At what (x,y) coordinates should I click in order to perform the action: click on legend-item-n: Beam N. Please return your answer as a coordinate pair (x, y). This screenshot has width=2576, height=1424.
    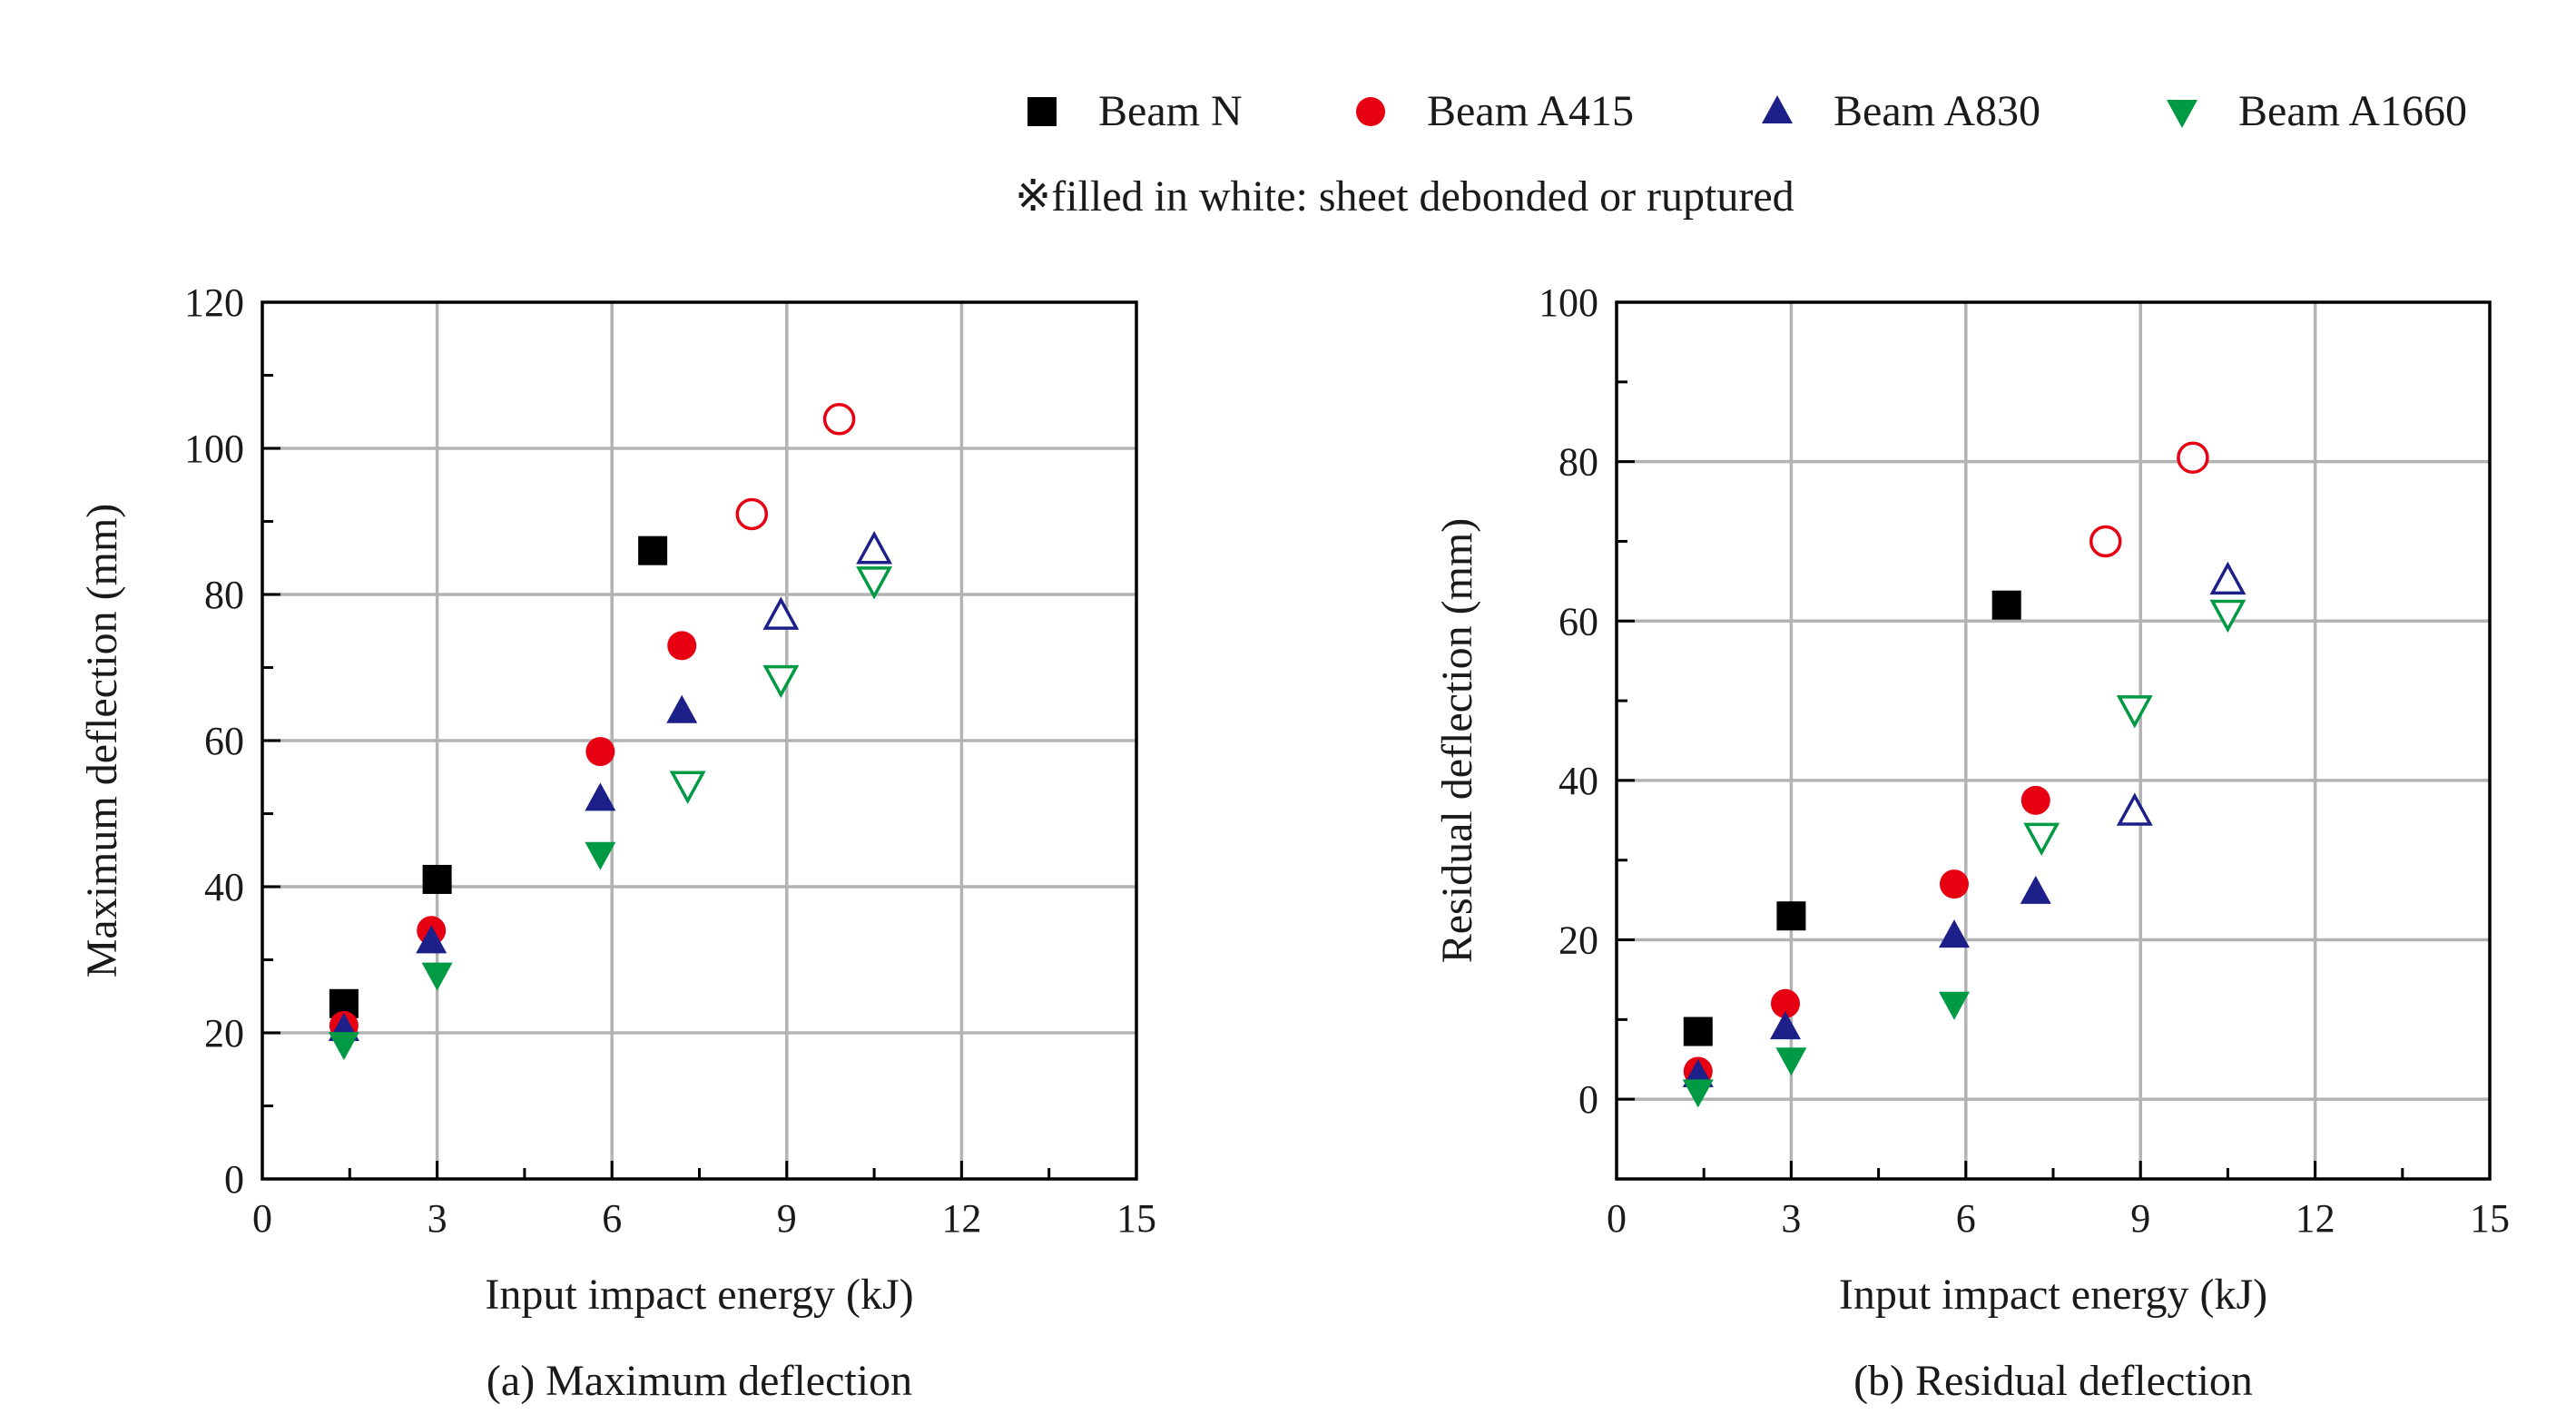
    Looking at the image, I should click on (1135, 111).